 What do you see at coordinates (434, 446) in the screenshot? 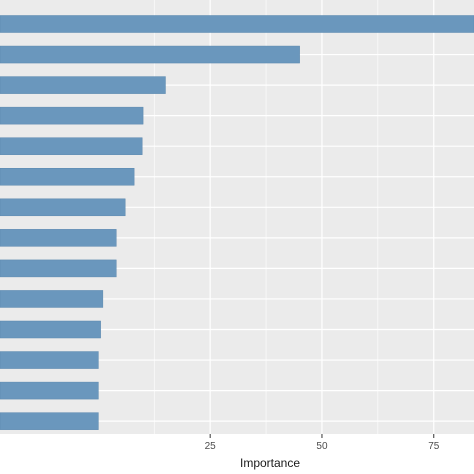
I see `x-tick-label: 75` at bounding box center [434, 446].